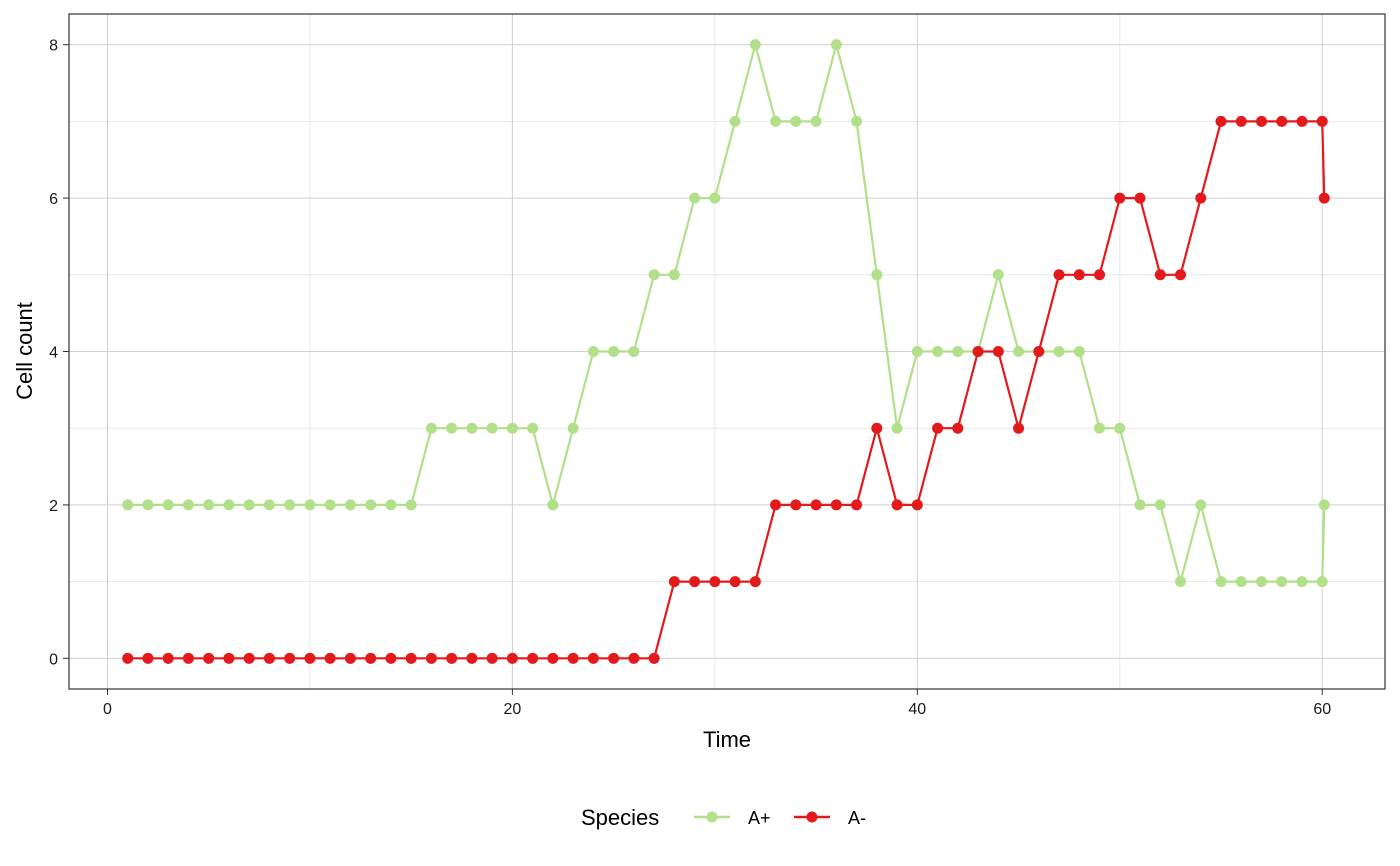 This screenshot has width=1400, height=866. Describe the element at coordinates (759, 818) in the screenshot. I see `legend-label: A+` at that location.